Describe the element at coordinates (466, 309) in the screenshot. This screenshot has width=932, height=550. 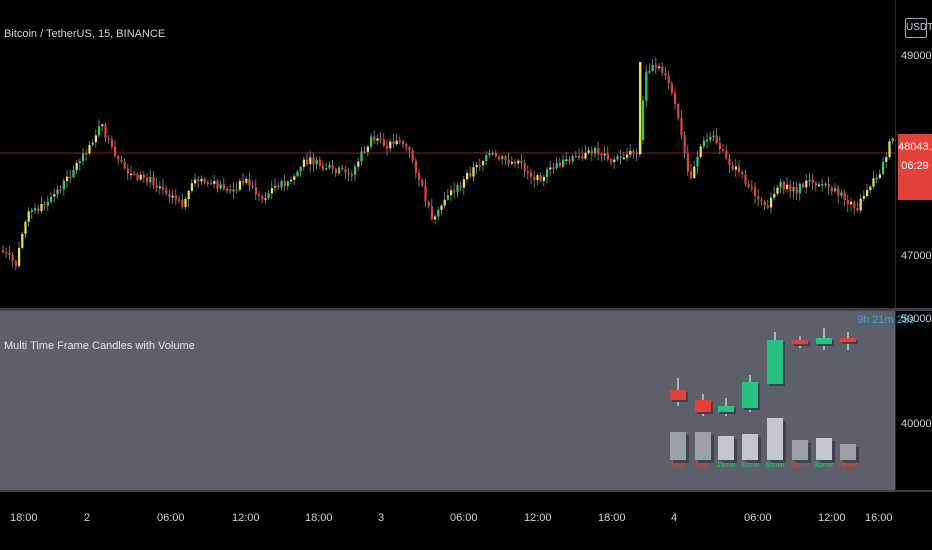
I see `pane-divider` at that location.